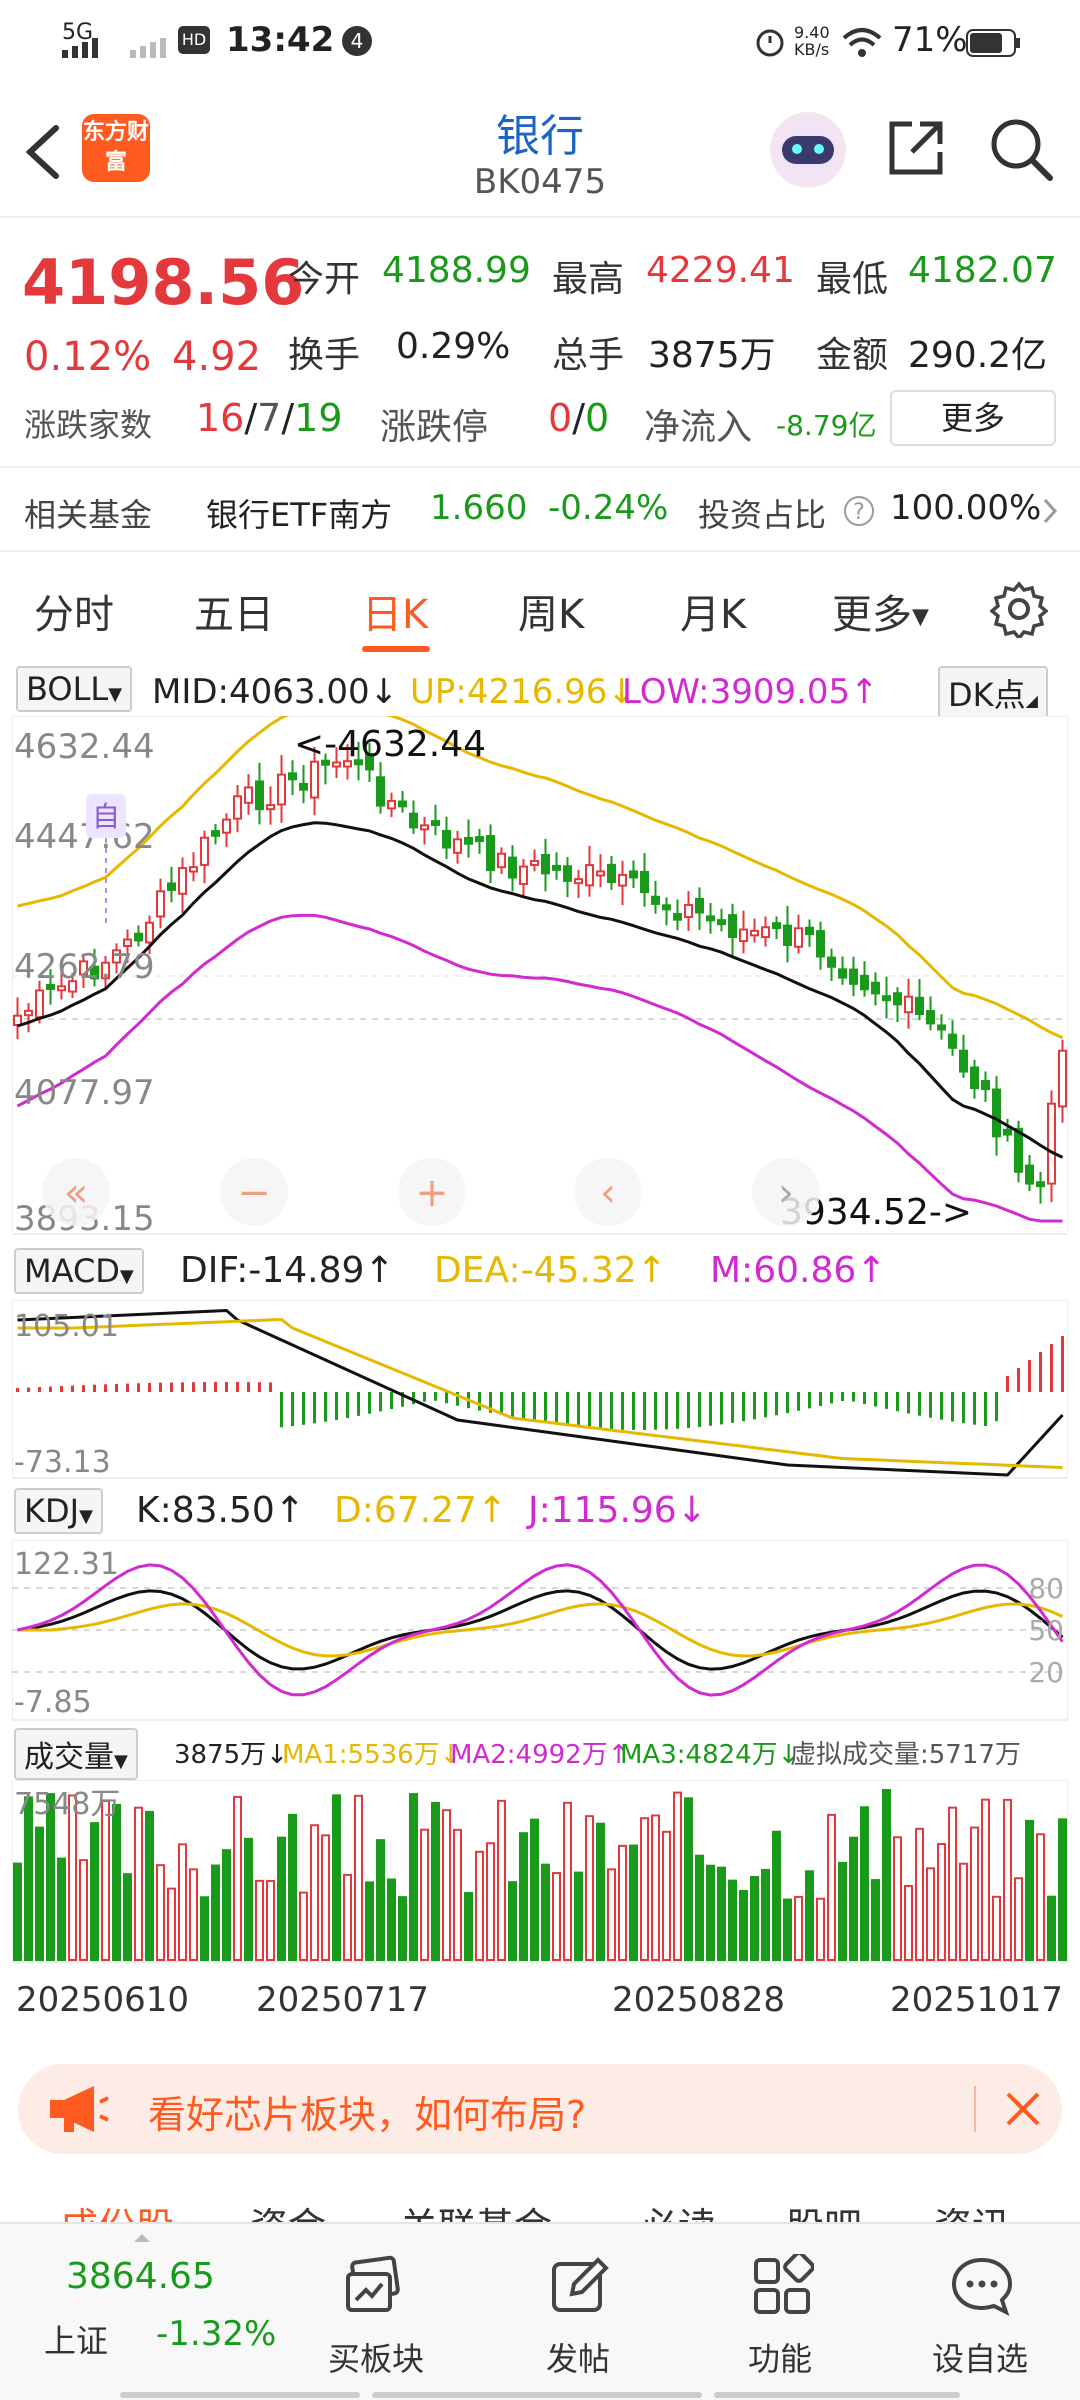 The width and height of the screenshot is (1080, 2400). I want to click on help-icon: ?, so click(859, 511).